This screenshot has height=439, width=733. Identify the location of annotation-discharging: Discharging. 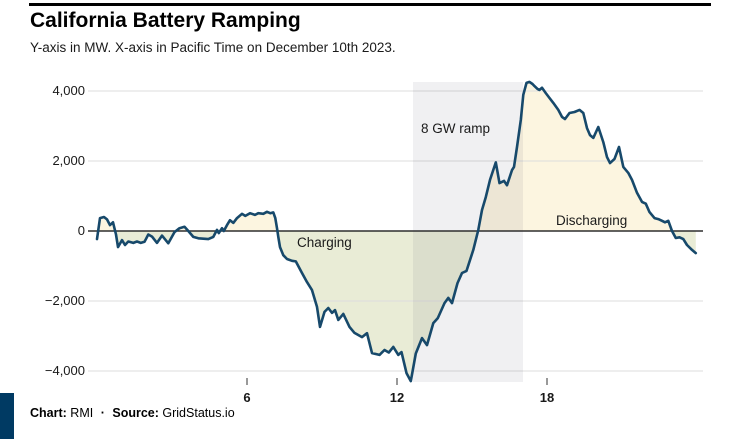
(592, 220).